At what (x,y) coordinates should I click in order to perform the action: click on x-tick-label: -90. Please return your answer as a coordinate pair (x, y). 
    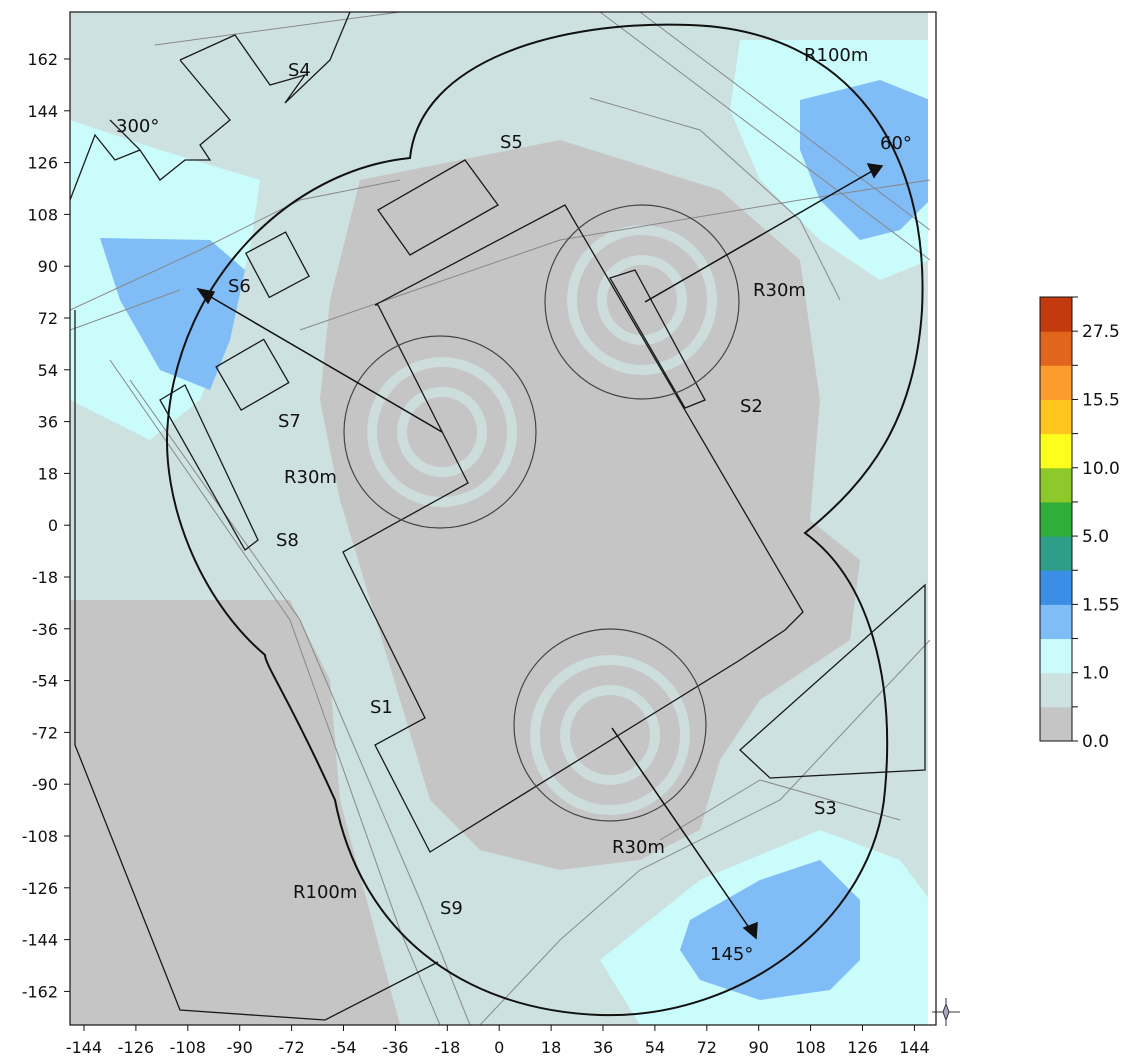
    Looking at the image, I should click on (240, 1047).